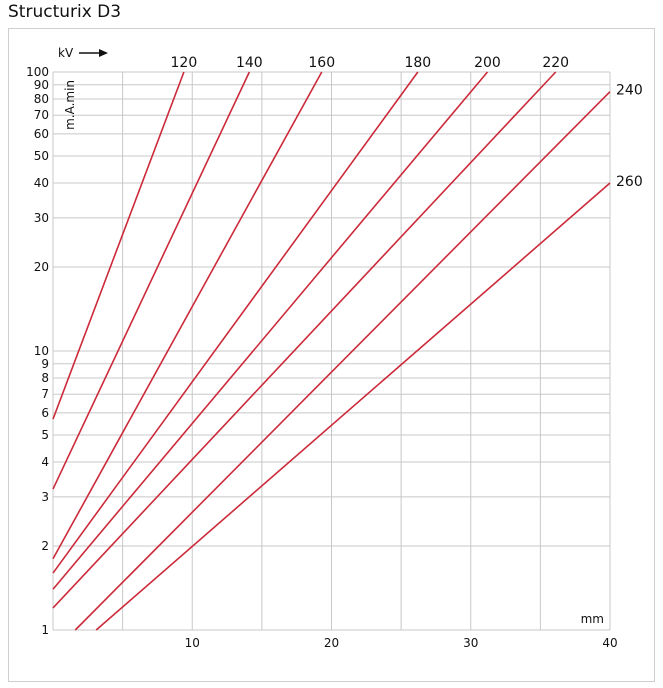 This screenshot has width=663, height=688. What do you see at coordinates (629, 182) in the screenshot?
I see `series-label-260: 260` at bounding box center [629, 182].